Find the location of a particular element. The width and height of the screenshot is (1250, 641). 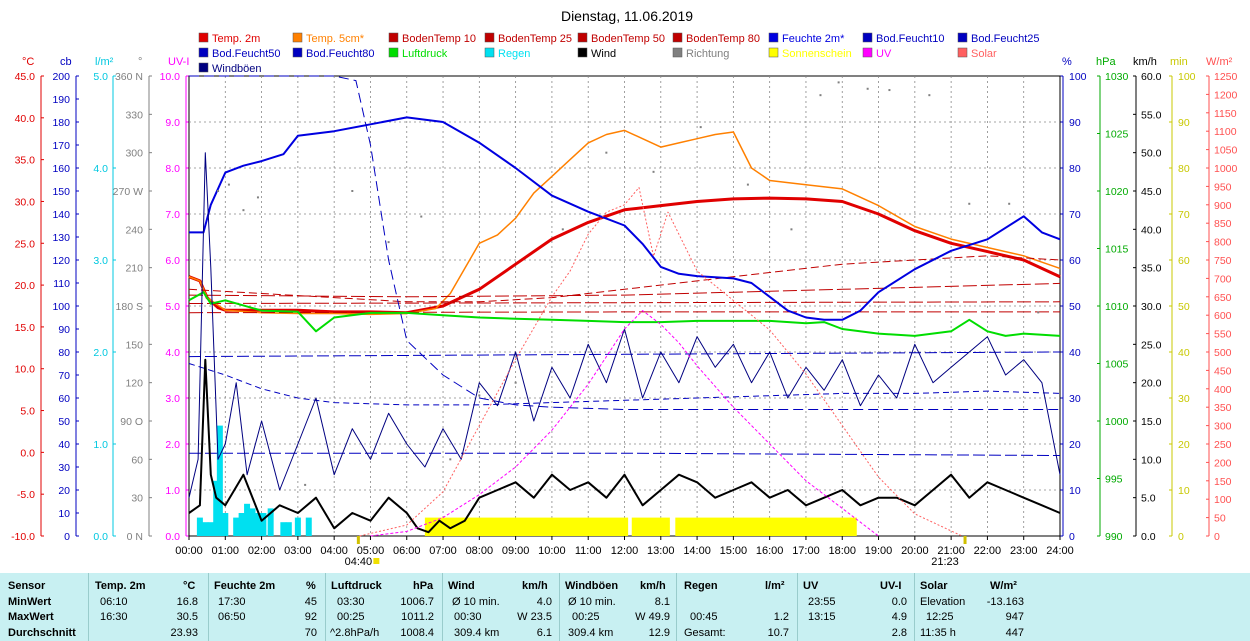

y-axis-unit: cb is located at coordinates (66, 62).